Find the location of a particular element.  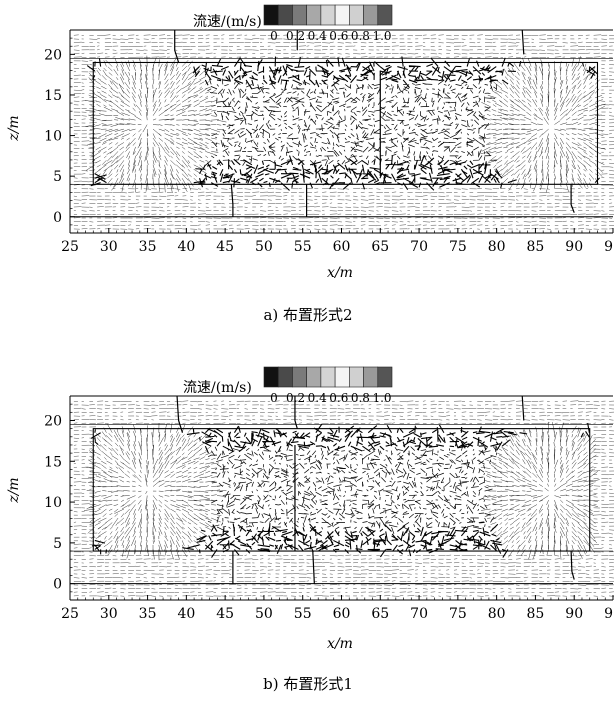

colorbar-title-a: 流速/(m/s) is located at coordinates (227, 22).